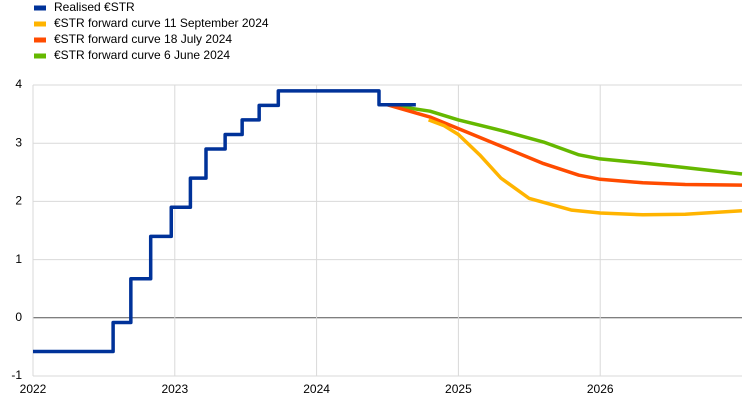 The height and width of the screenshot is (403, 744). What do you see at coordinates (458, 389) in the screenshot?
I see `x-tick-label: 2025` at bounding box center [458, 389].